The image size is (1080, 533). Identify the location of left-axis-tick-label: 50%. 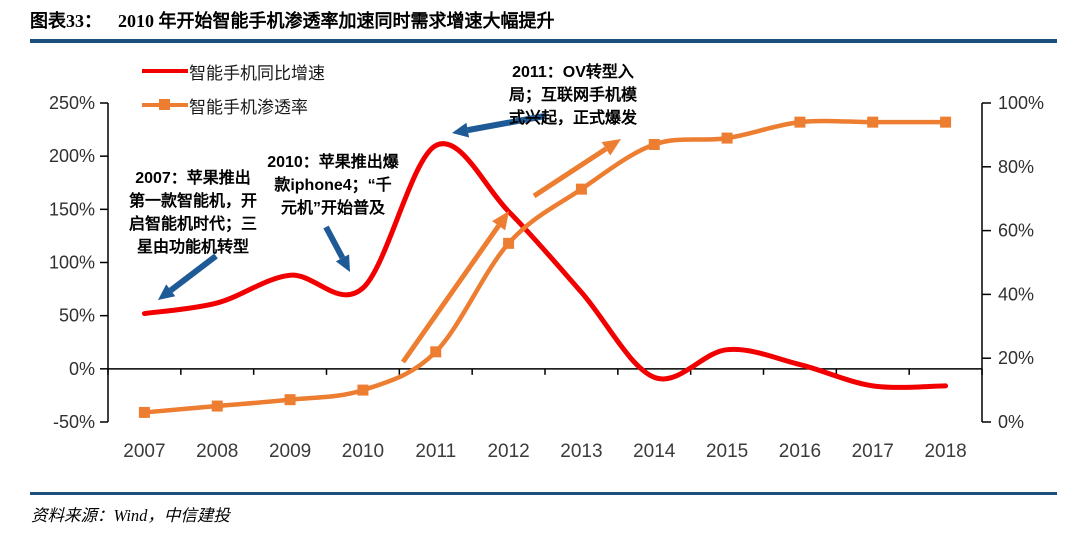
(77, 316).